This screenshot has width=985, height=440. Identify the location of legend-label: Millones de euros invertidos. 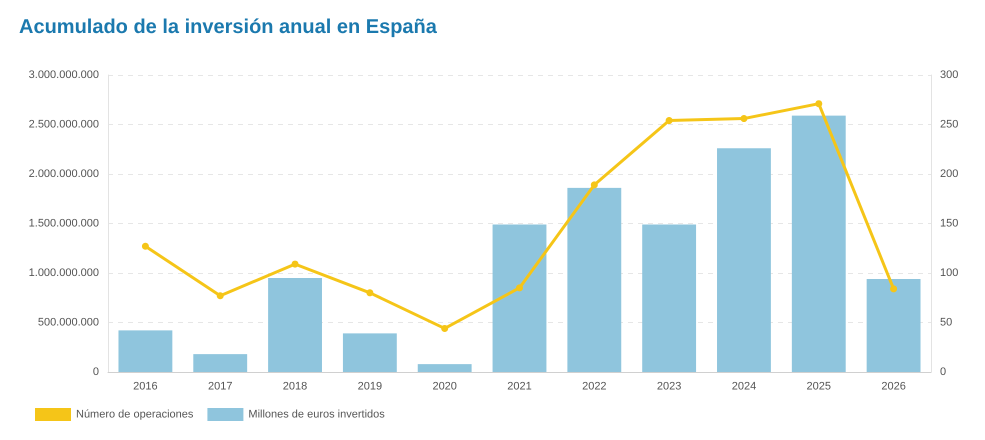
(317, 414).